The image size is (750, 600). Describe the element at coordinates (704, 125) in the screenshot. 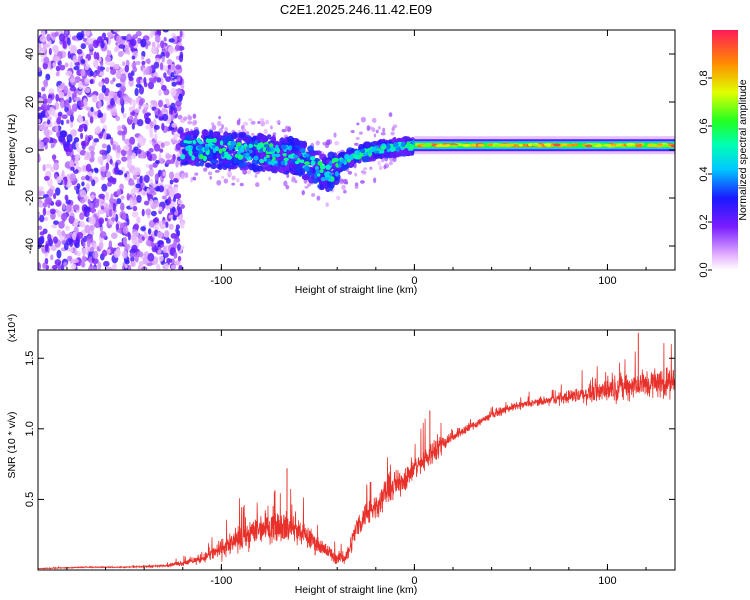

I see `colorbar-tick-label: 0.6` at that location.